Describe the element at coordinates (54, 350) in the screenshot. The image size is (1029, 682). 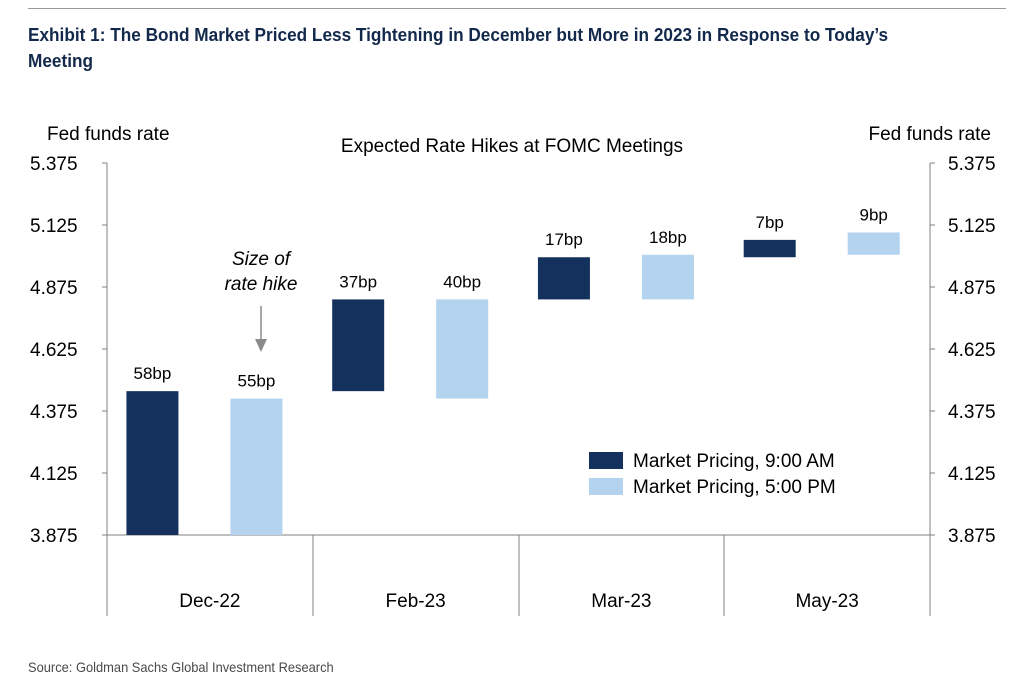
I see `y-tick-label-left: 4.625` at that location.